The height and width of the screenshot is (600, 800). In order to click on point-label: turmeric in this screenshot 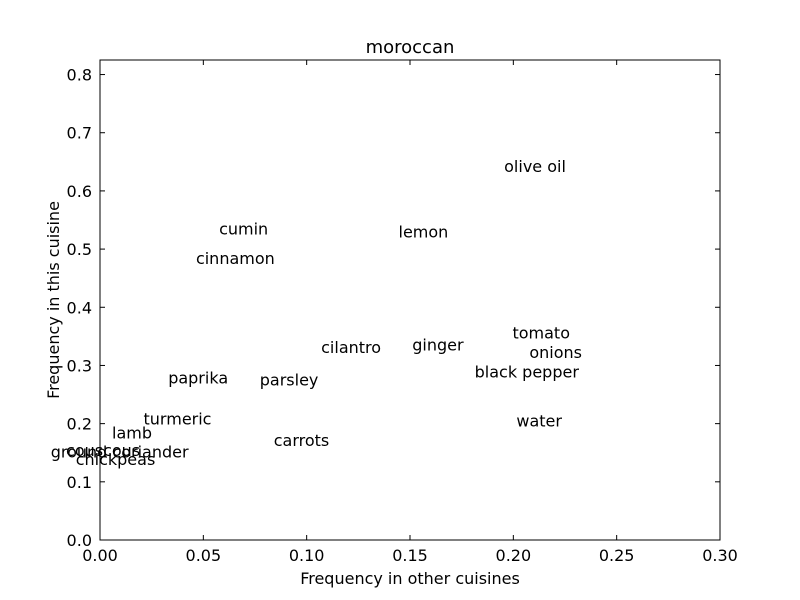, I will do `click(178, 418)`.